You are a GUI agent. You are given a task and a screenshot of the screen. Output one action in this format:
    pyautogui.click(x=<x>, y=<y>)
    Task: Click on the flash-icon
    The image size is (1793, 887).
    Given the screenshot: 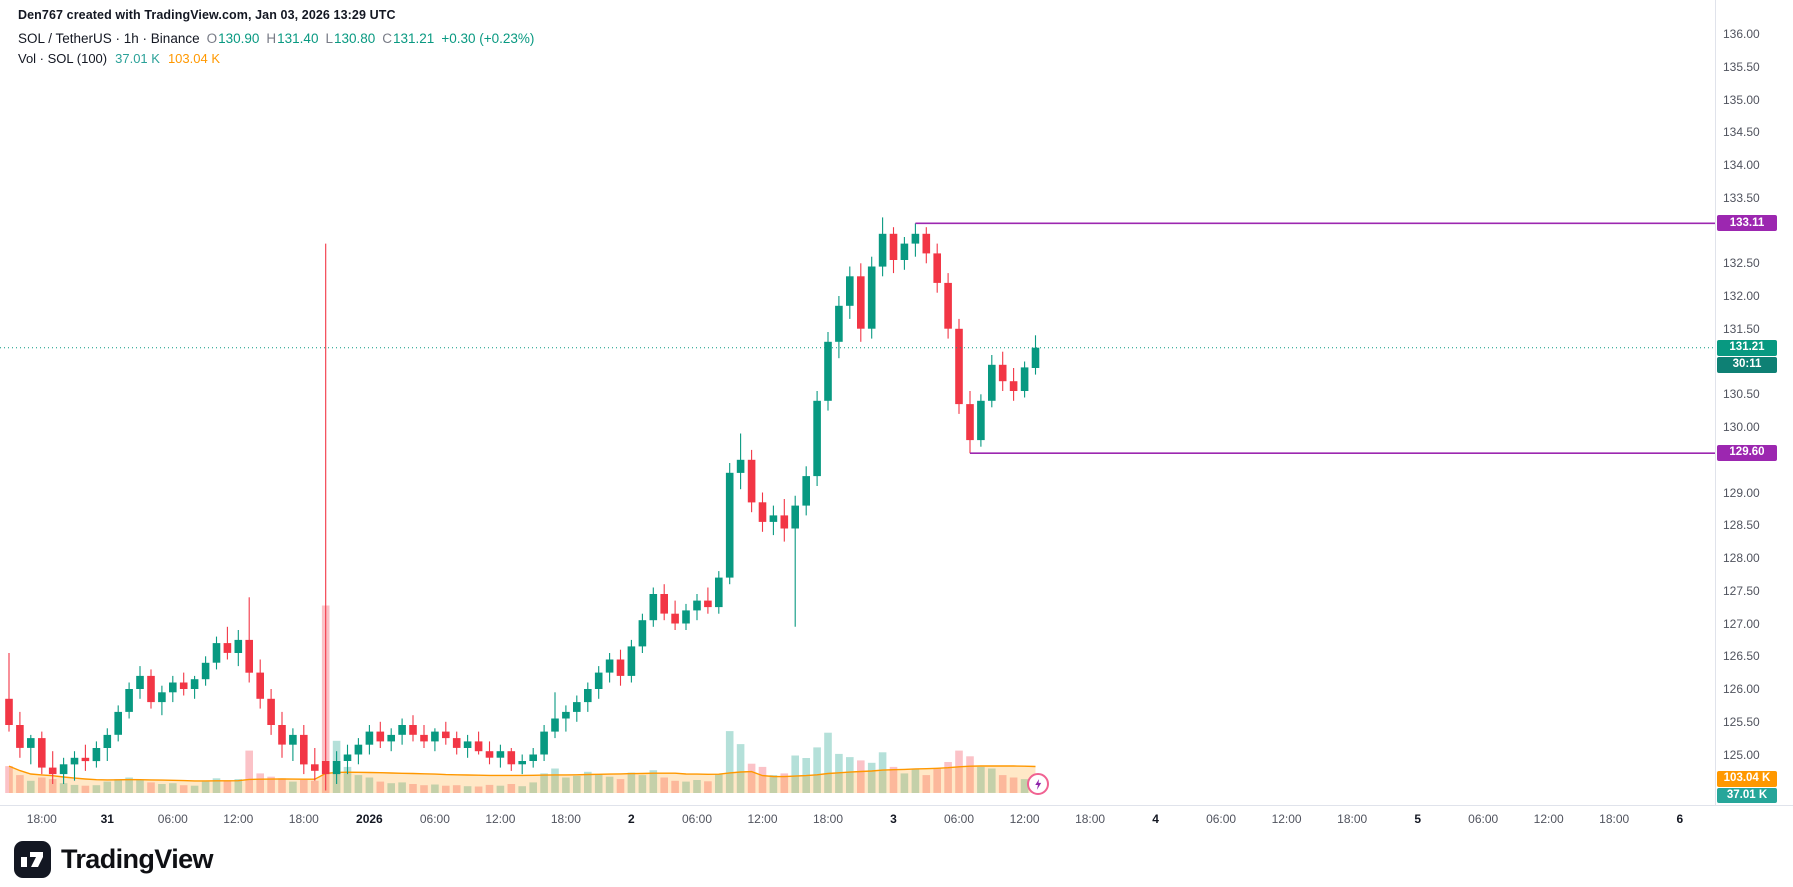 What is the action you would take?
    pyautogui.click(x=1038, y=784)
    